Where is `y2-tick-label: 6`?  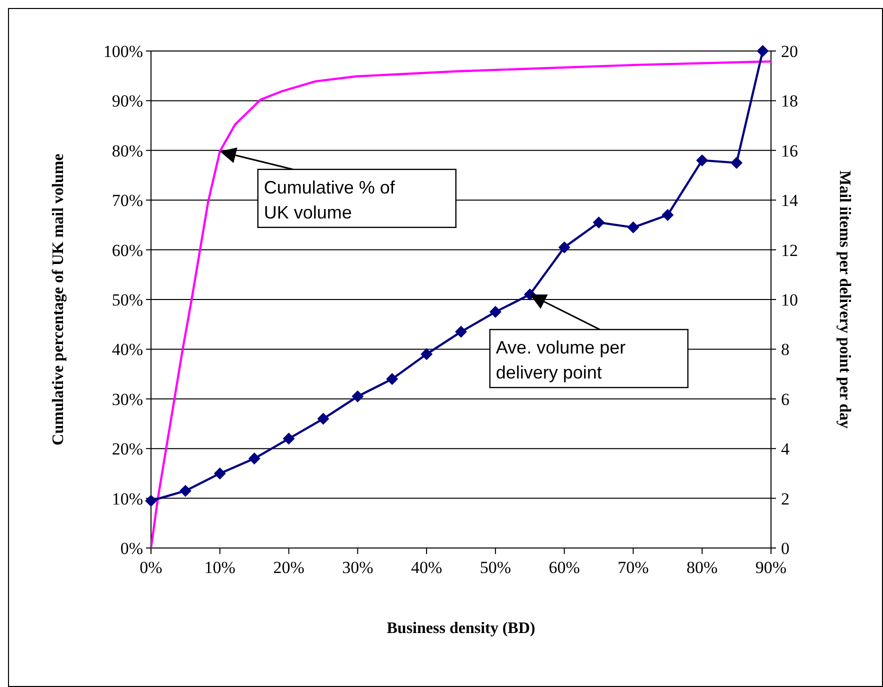 y2-tick-label: 6 is located at coordinates (785, 399).